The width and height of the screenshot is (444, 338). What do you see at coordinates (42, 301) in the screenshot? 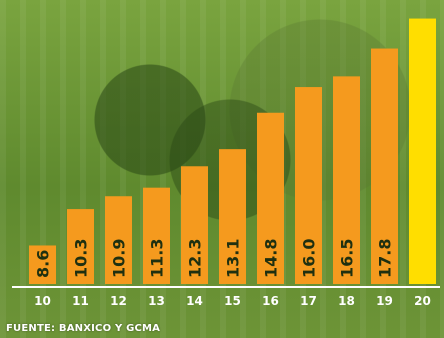
I see `x-tick-label-10: 10` at bounding box center [42, 301].